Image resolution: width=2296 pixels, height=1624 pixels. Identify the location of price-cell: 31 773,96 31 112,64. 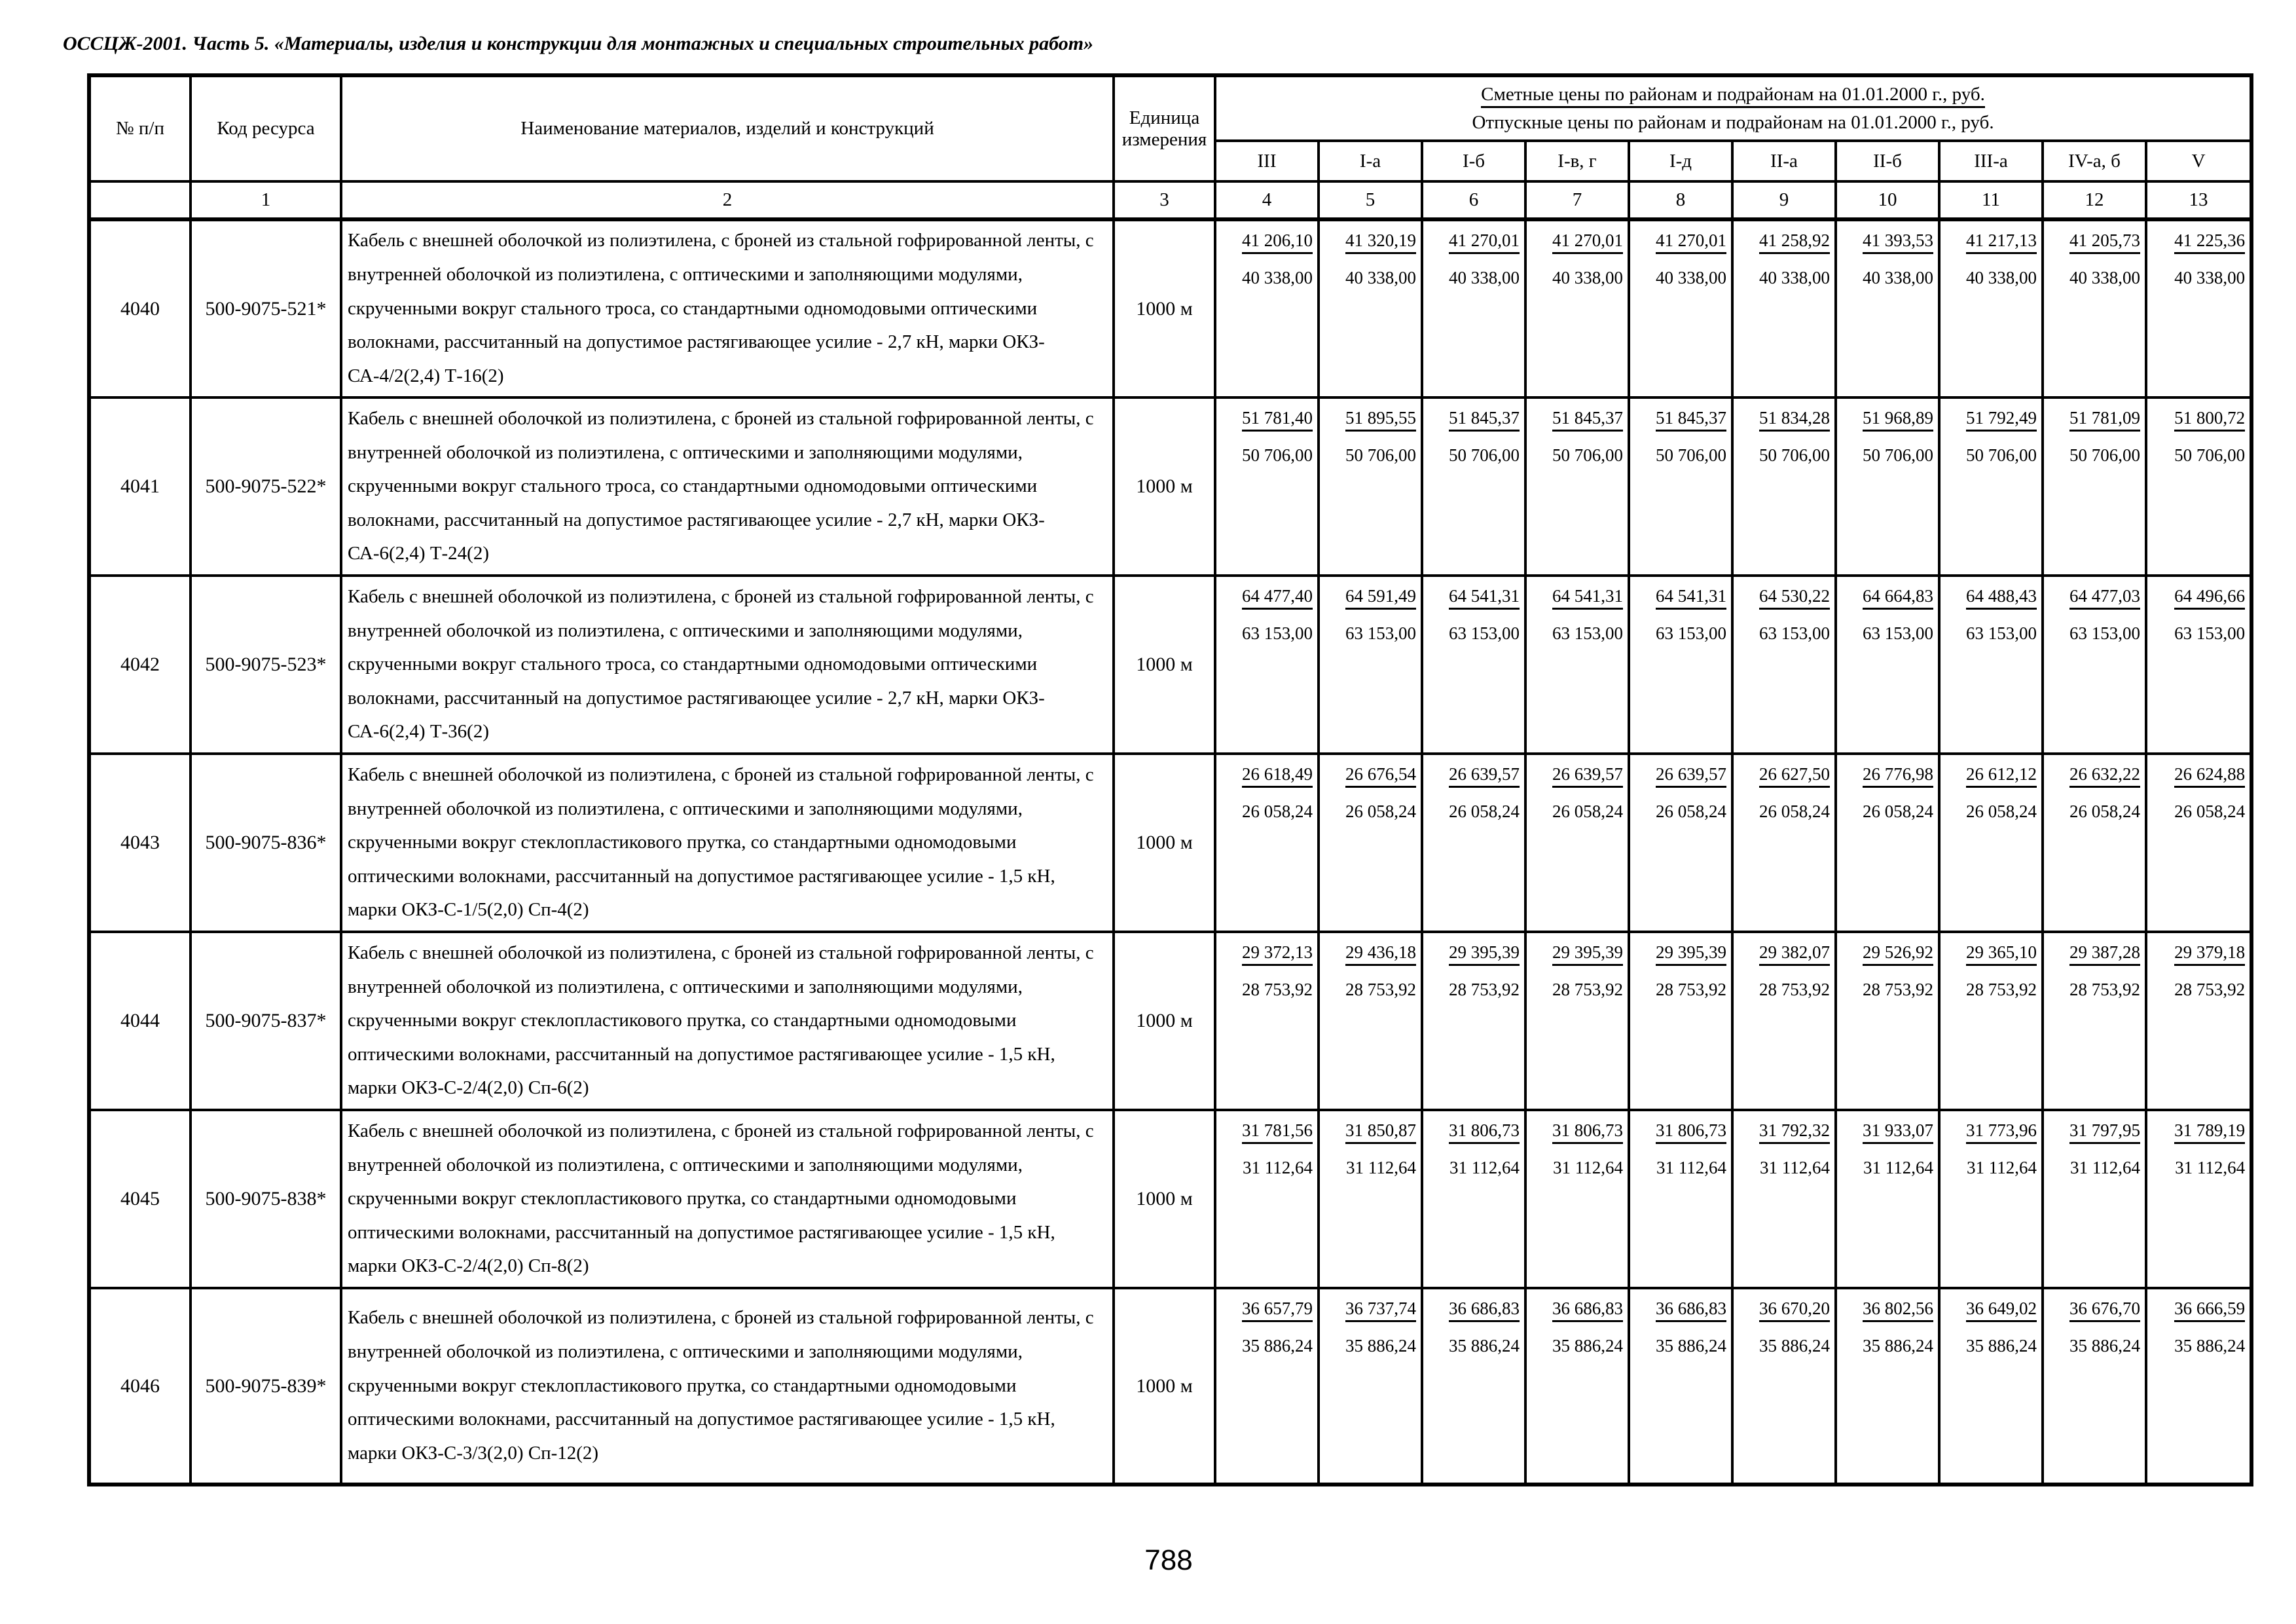
(1991, 1199).